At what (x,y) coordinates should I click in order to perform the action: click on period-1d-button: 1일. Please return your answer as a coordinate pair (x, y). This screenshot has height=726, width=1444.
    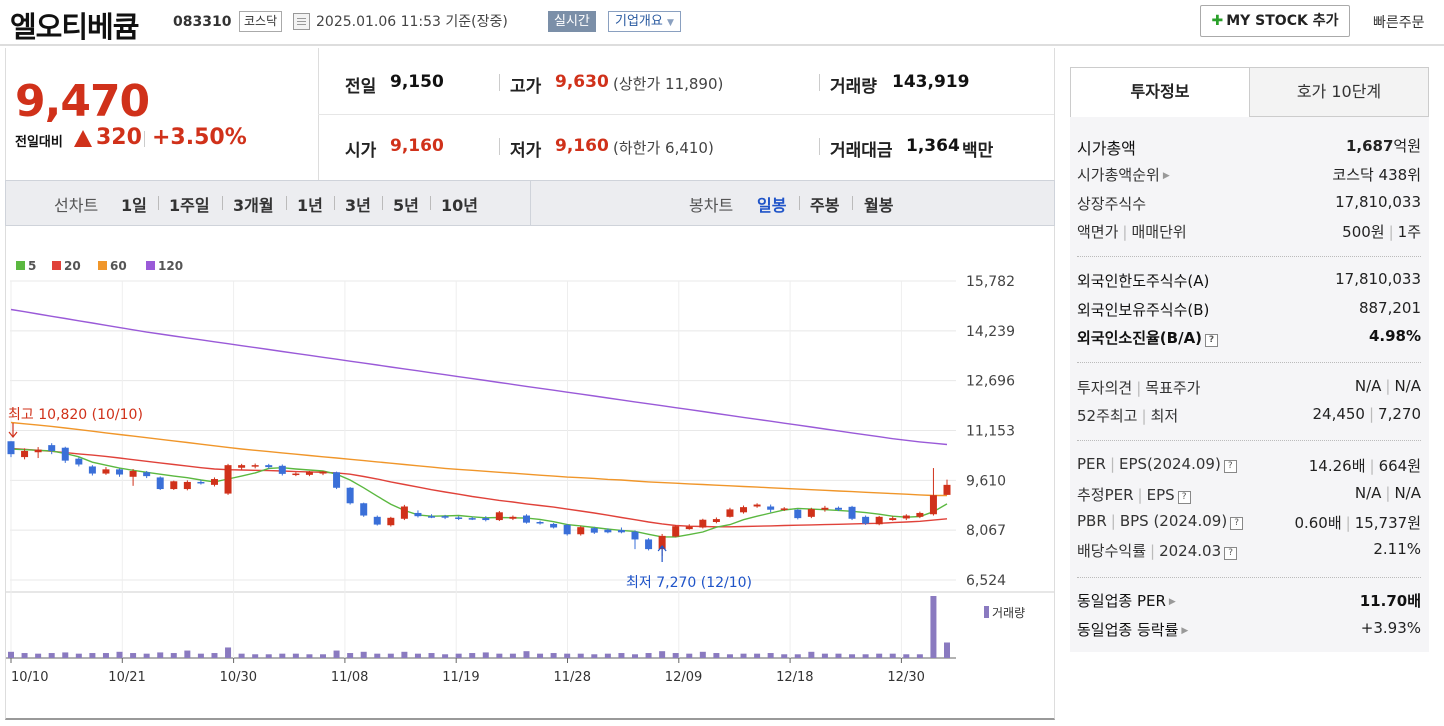
    Looking at the image, I should click on (134, 205).